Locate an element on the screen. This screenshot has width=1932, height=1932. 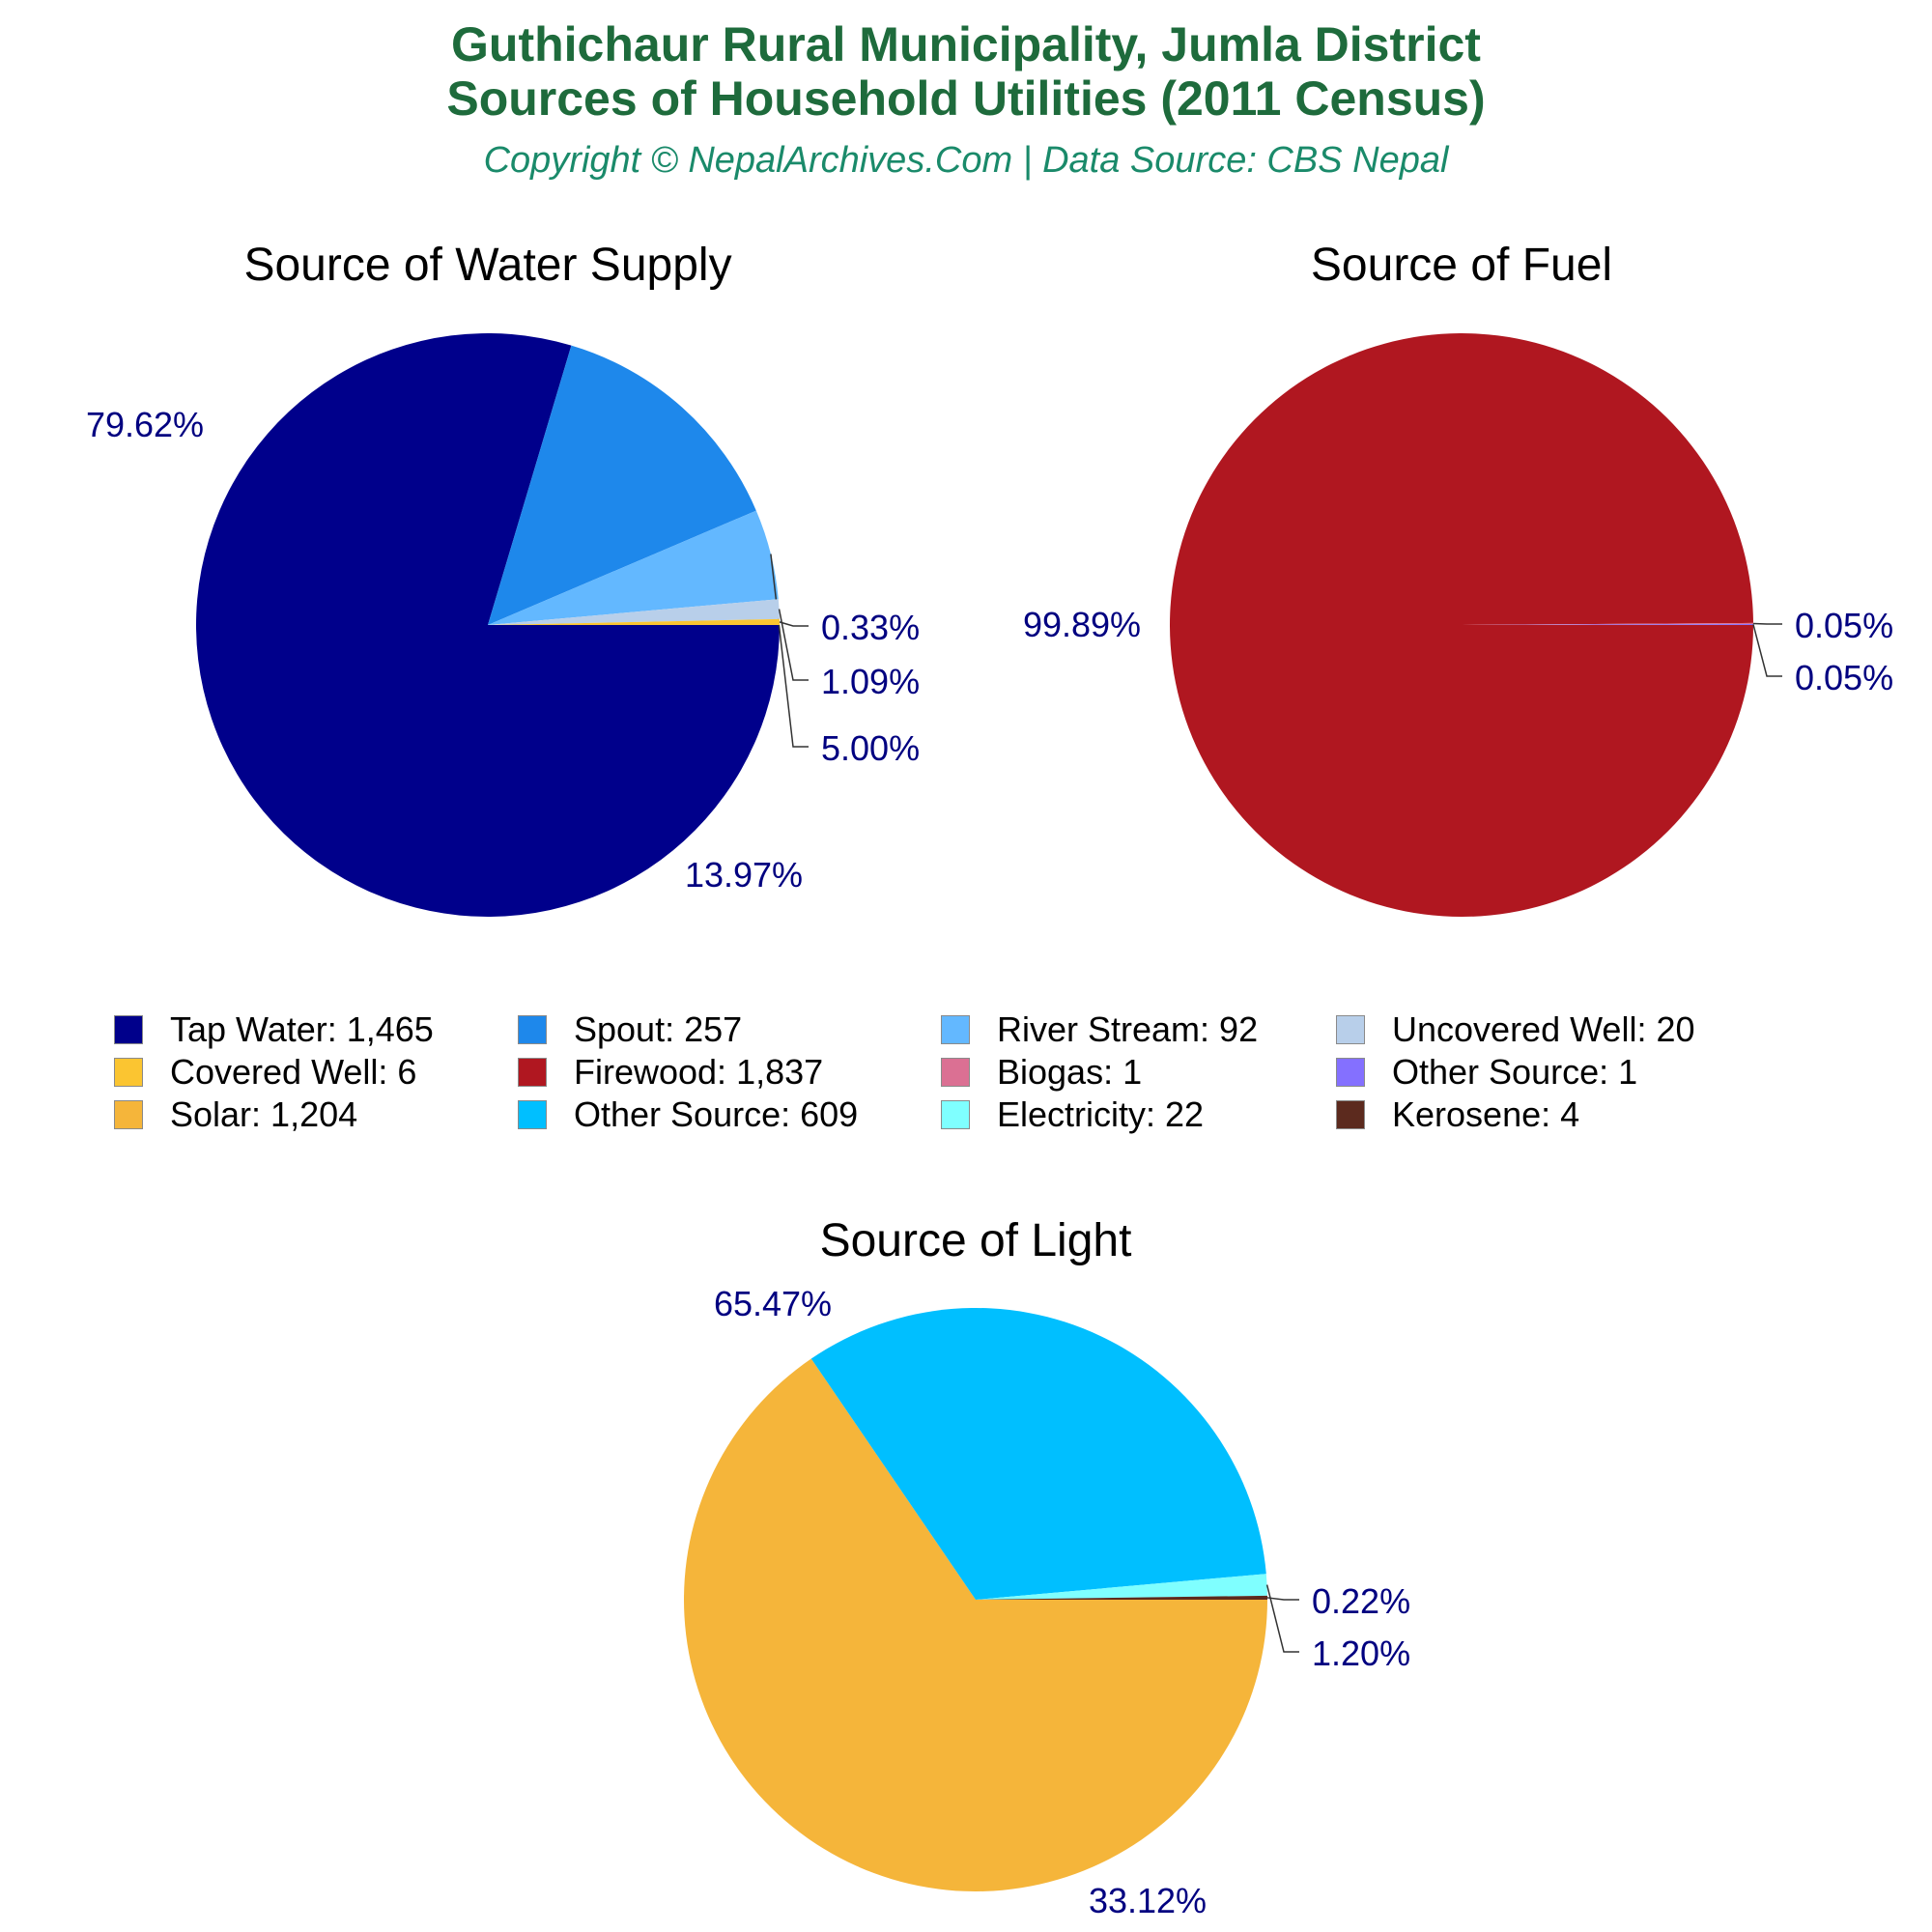
percent-label: 5.00% is located at coordinates (870, 748).